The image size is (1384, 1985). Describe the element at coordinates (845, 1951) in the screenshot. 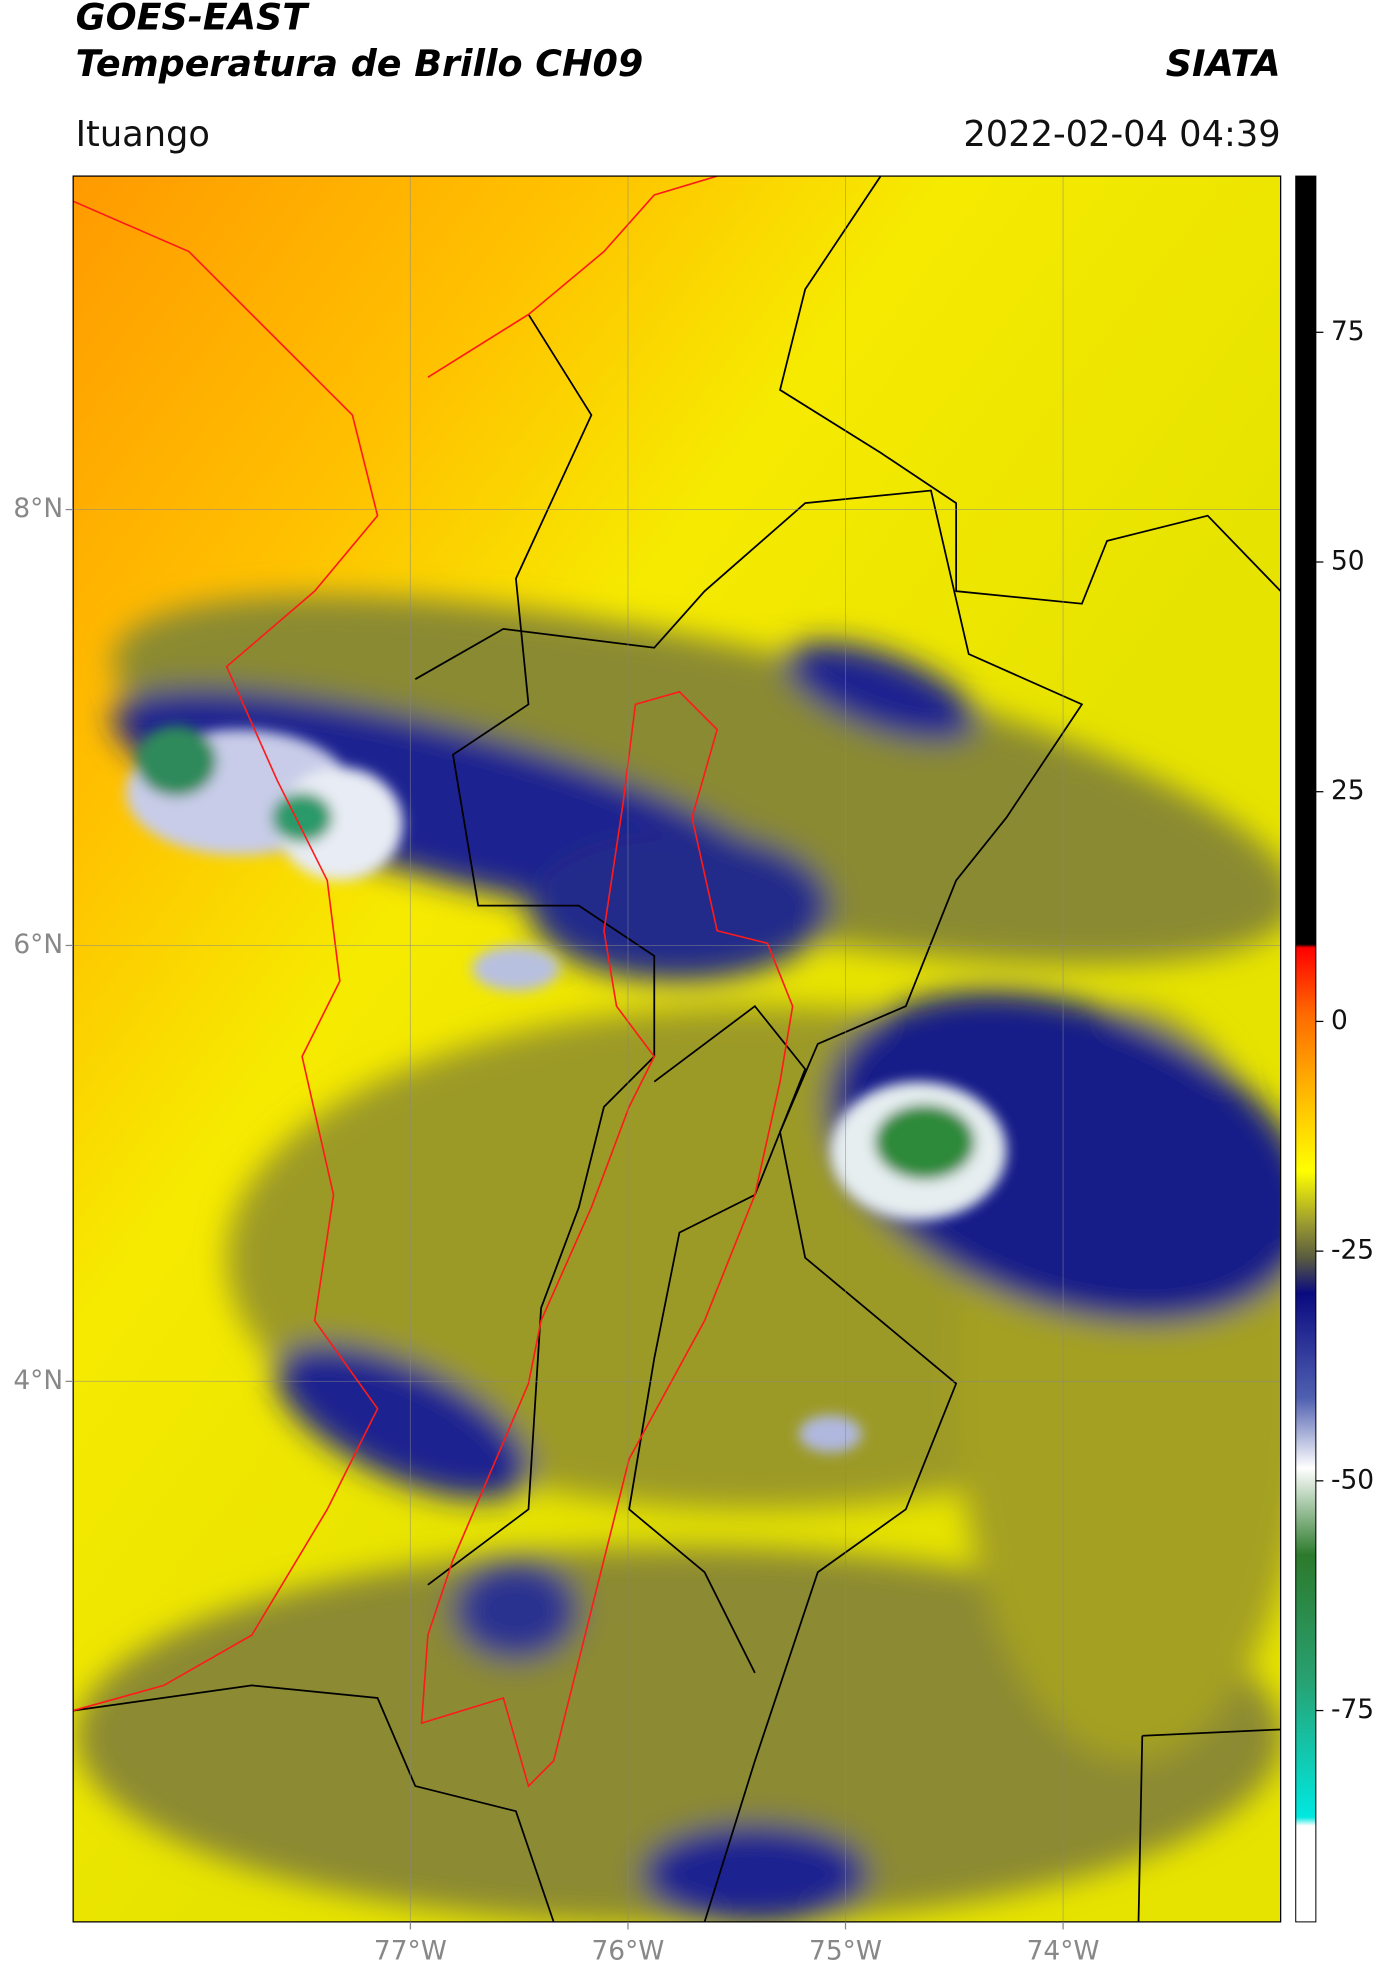

I see `x-tick-label: 75°W` at that location.